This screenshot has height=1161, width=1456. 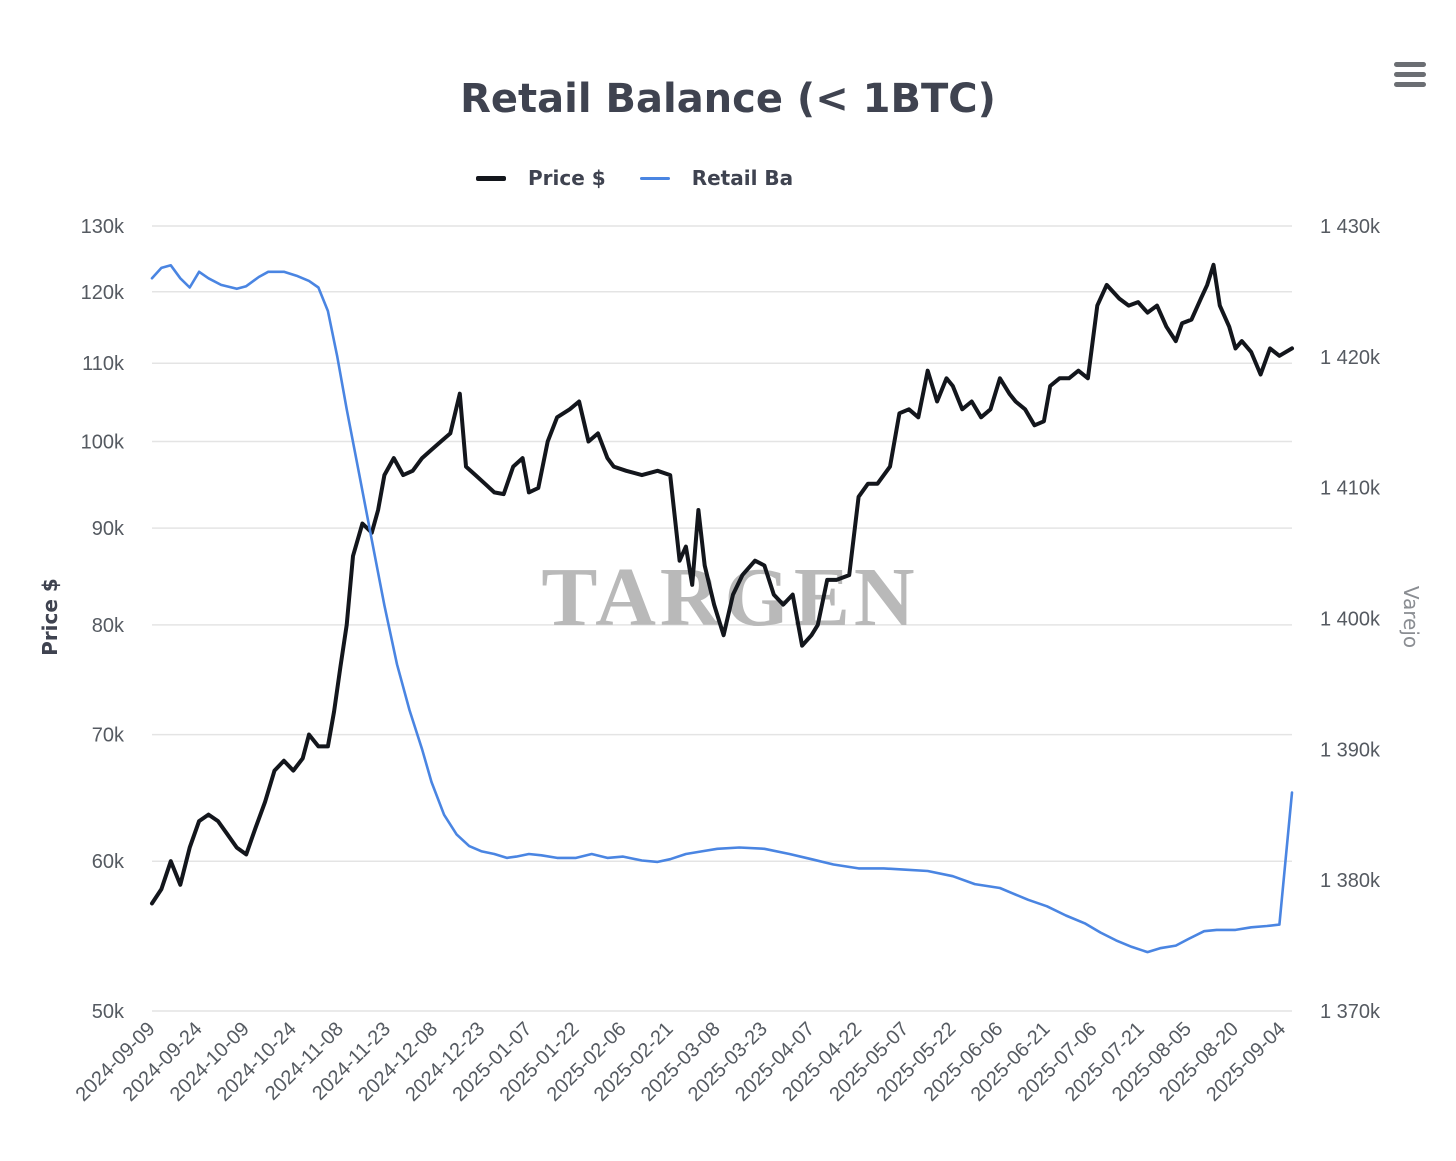 What do you see at coordinates (103, 227) in the screenshot?
I see `left-tick-label: 130k` at bounding box center [103, 227].